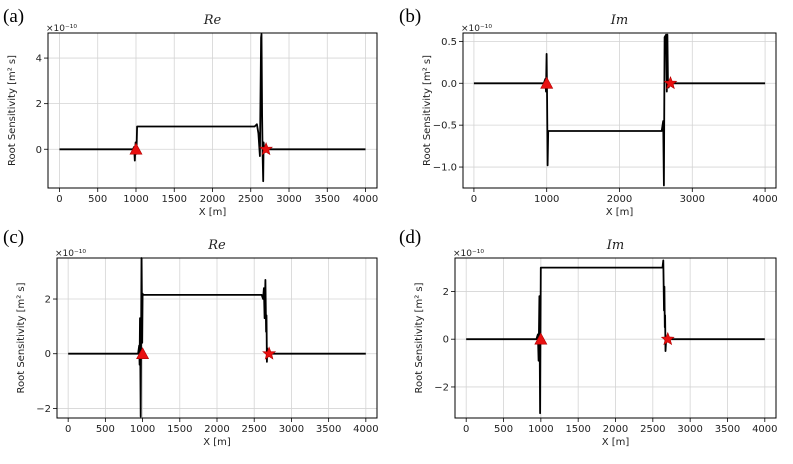 The image size is (793, 464). I want to click on y-tick-label: 0.0, so click(449, 84).